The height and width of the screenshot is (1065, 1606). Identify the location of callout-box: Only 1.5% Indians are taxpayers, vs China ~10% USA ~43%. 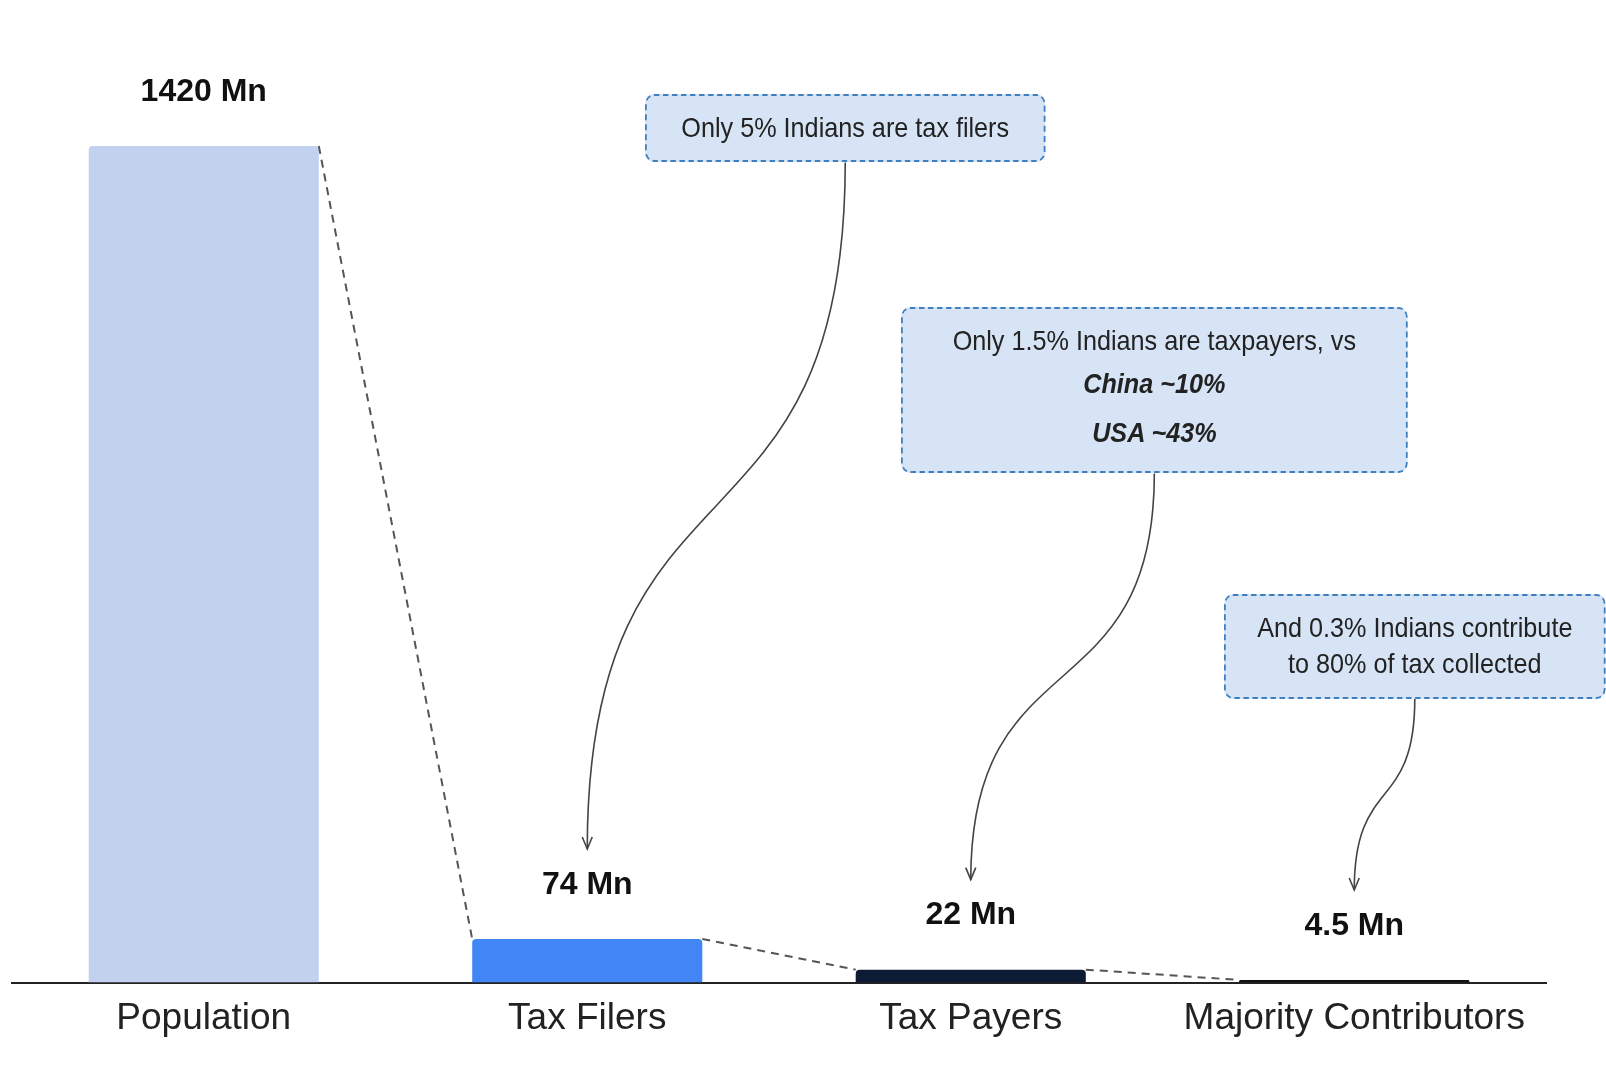
(1154, 390).